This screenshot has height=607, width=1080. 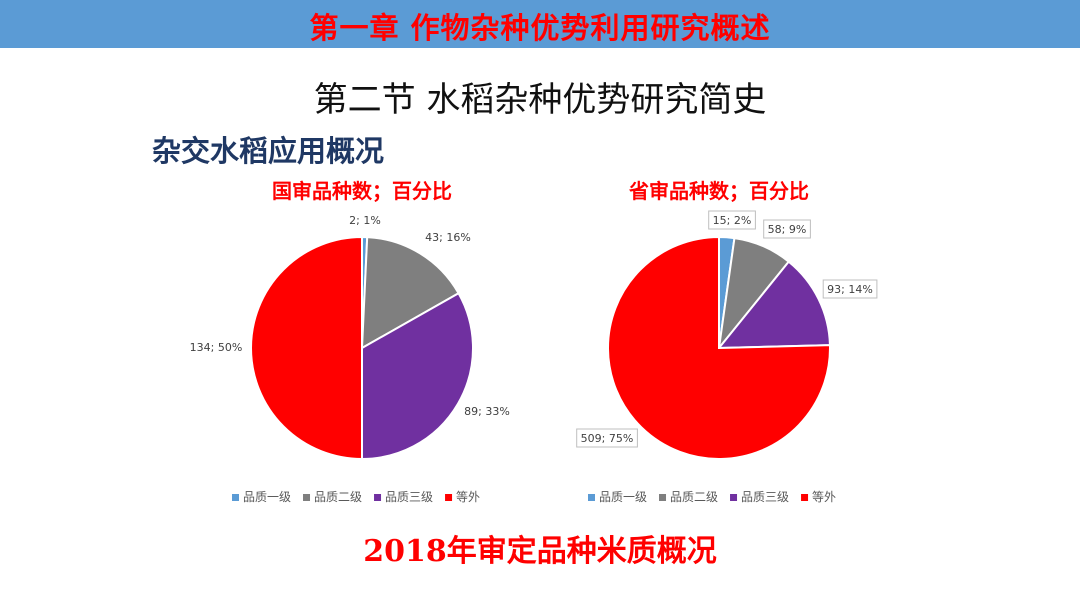 I want to click on header-banner: 第一章 作物杂种优势利用研究概述, so click(x=540, y=24).